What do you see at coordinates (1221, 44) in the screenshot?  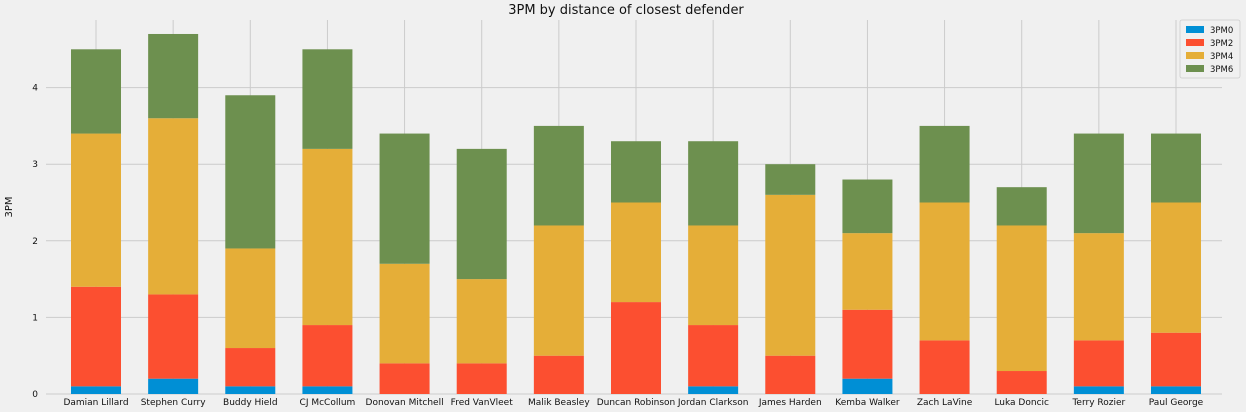 I see `legend-label: 3PM2` at bounding box center [1221, 44].